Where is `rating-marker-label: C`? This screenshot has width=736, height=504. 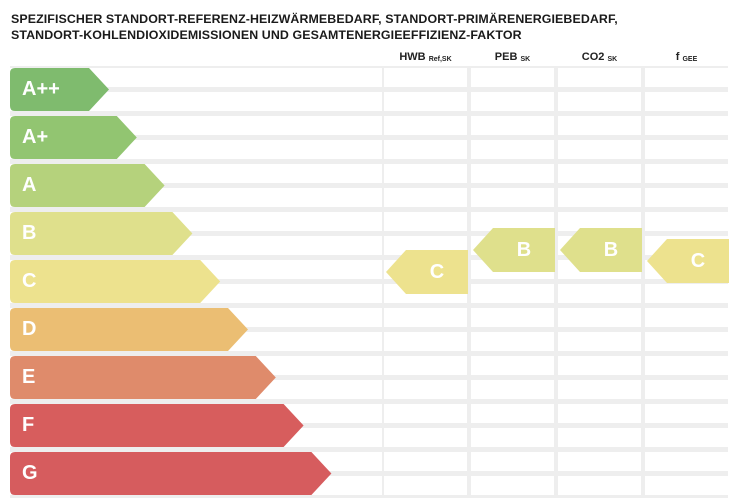 rating-marker-label: C is located at coordinates (698, 261).